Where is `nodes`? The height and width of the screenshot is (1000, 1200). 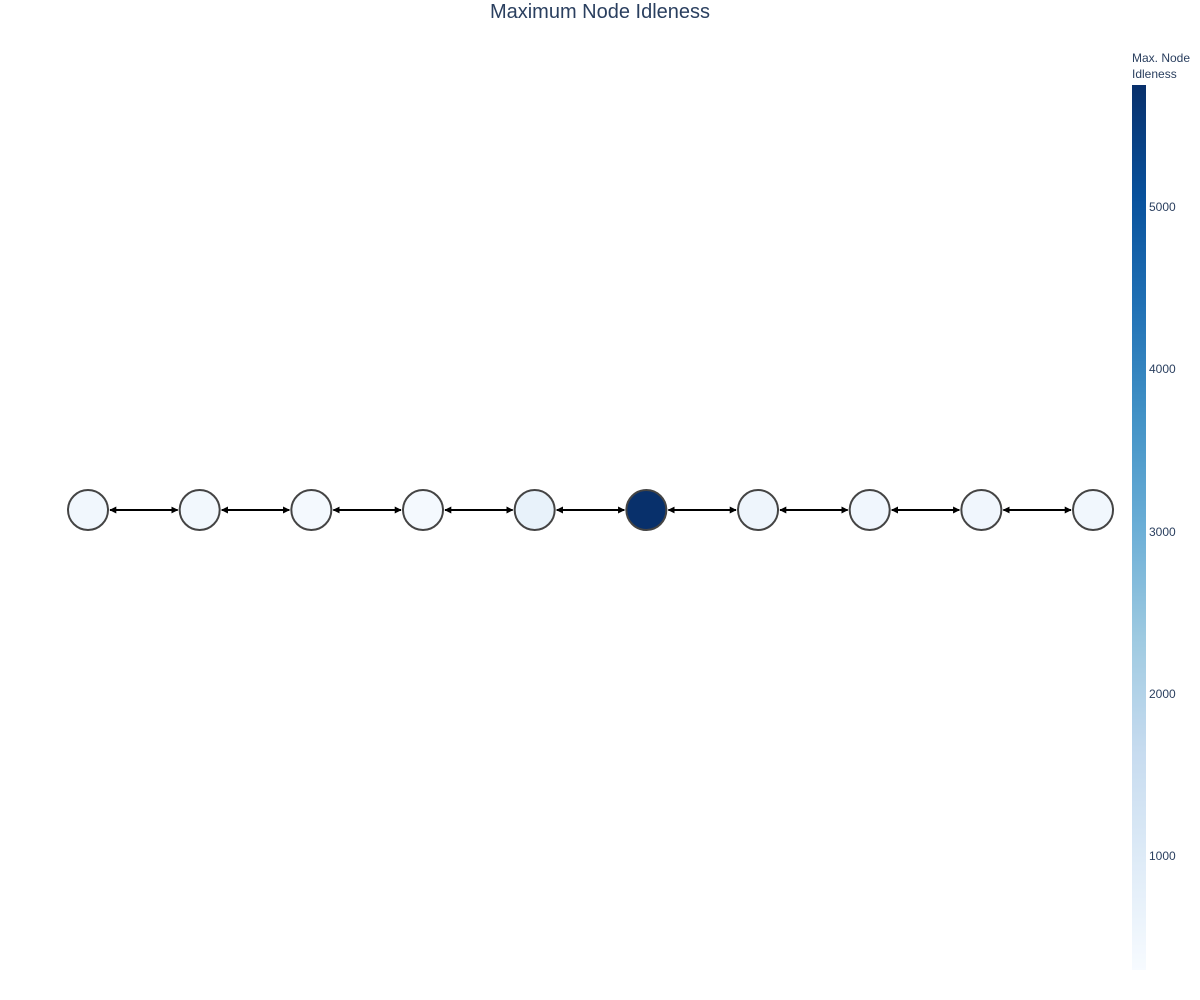
nodes is located at coordinates (591, 510).